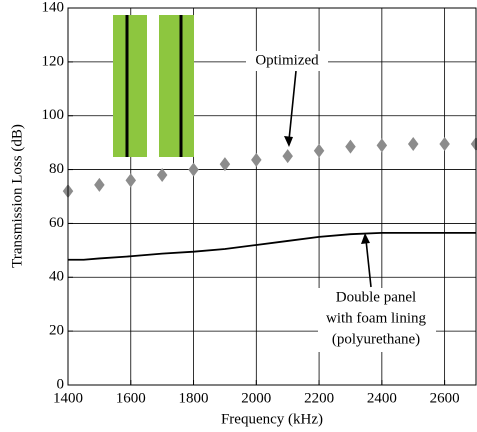  Describe the element at coordinates (319, 398) in the screenshot. I see `x-tick-label: 2200` at that location.